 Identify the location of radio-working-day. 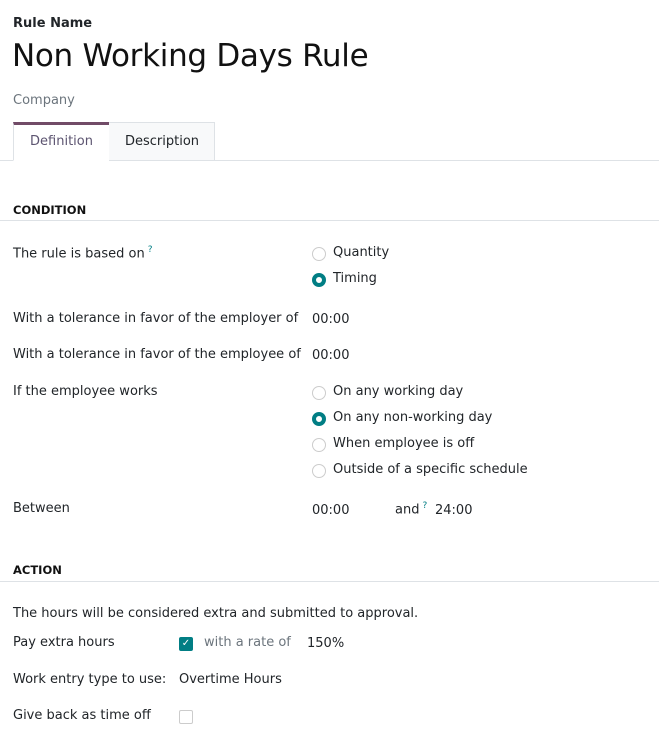
(319, 393).